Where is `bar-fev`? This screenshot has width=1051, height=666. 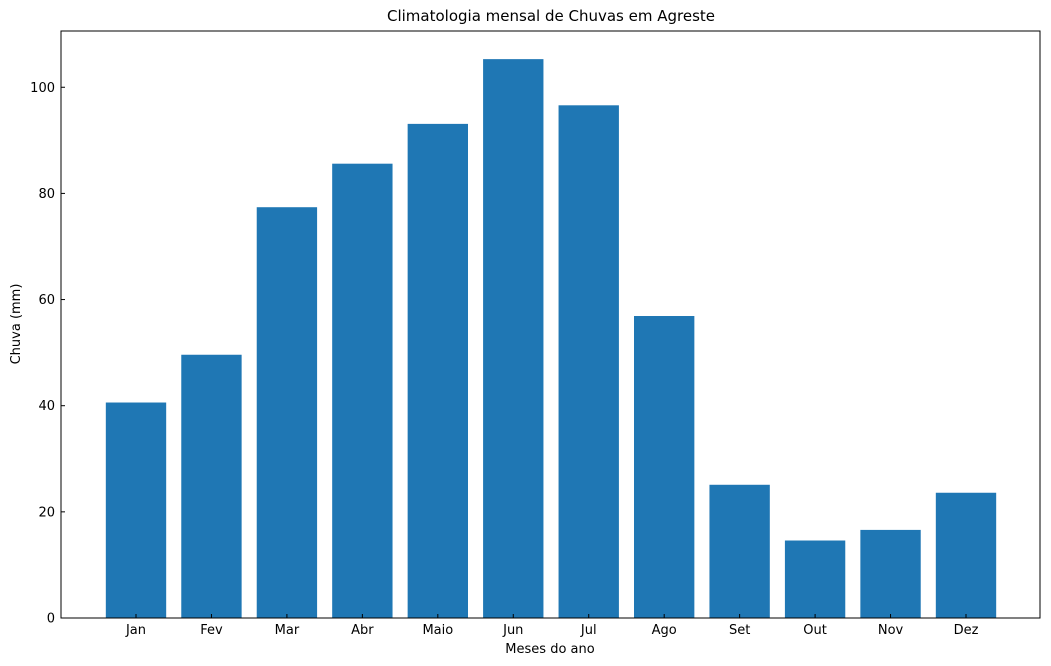
bar-fev is located at coordinates (211, 486).